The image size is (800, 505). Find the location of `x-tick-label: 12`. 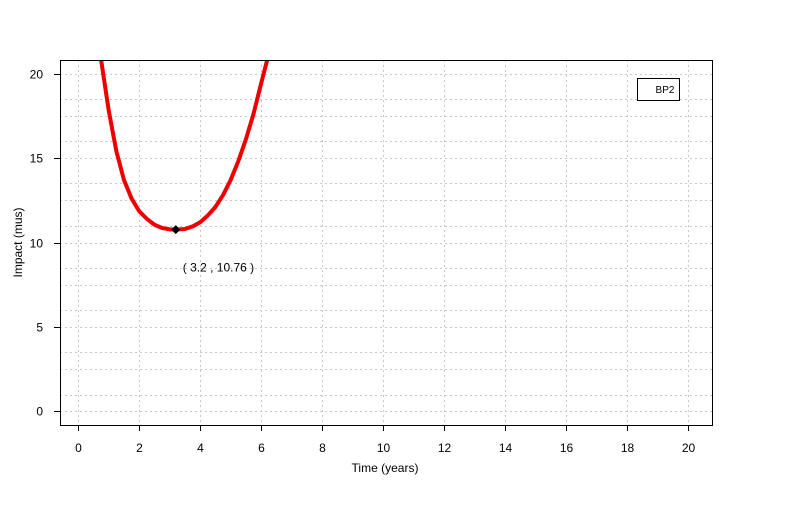

x-tick-label: 12 is located at coordinates (445, 448).